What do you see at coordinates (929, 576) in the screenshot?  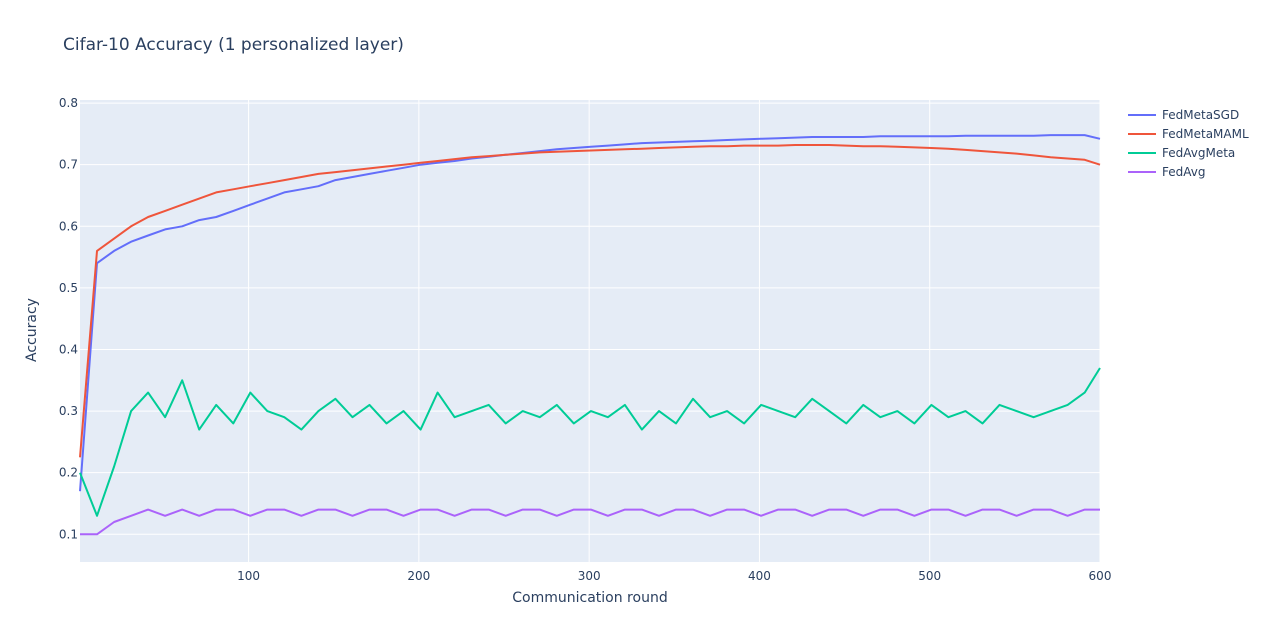 I see `x-tick-label: 500` at bounding box center [929, 576].